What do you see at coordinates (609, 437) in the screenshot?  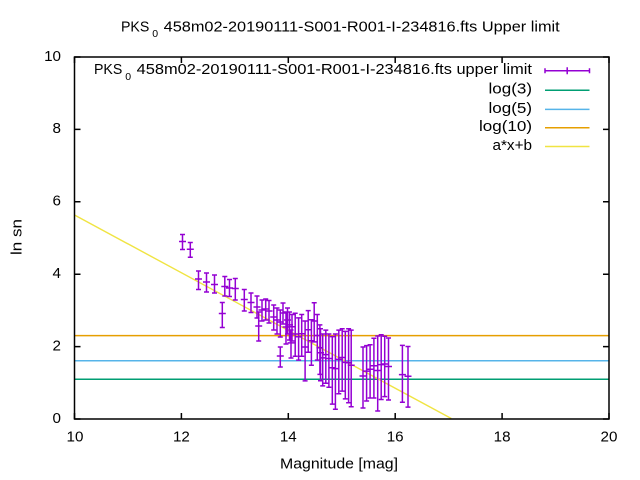 I see `svg-text: 20` at bounding box center [609, 437].